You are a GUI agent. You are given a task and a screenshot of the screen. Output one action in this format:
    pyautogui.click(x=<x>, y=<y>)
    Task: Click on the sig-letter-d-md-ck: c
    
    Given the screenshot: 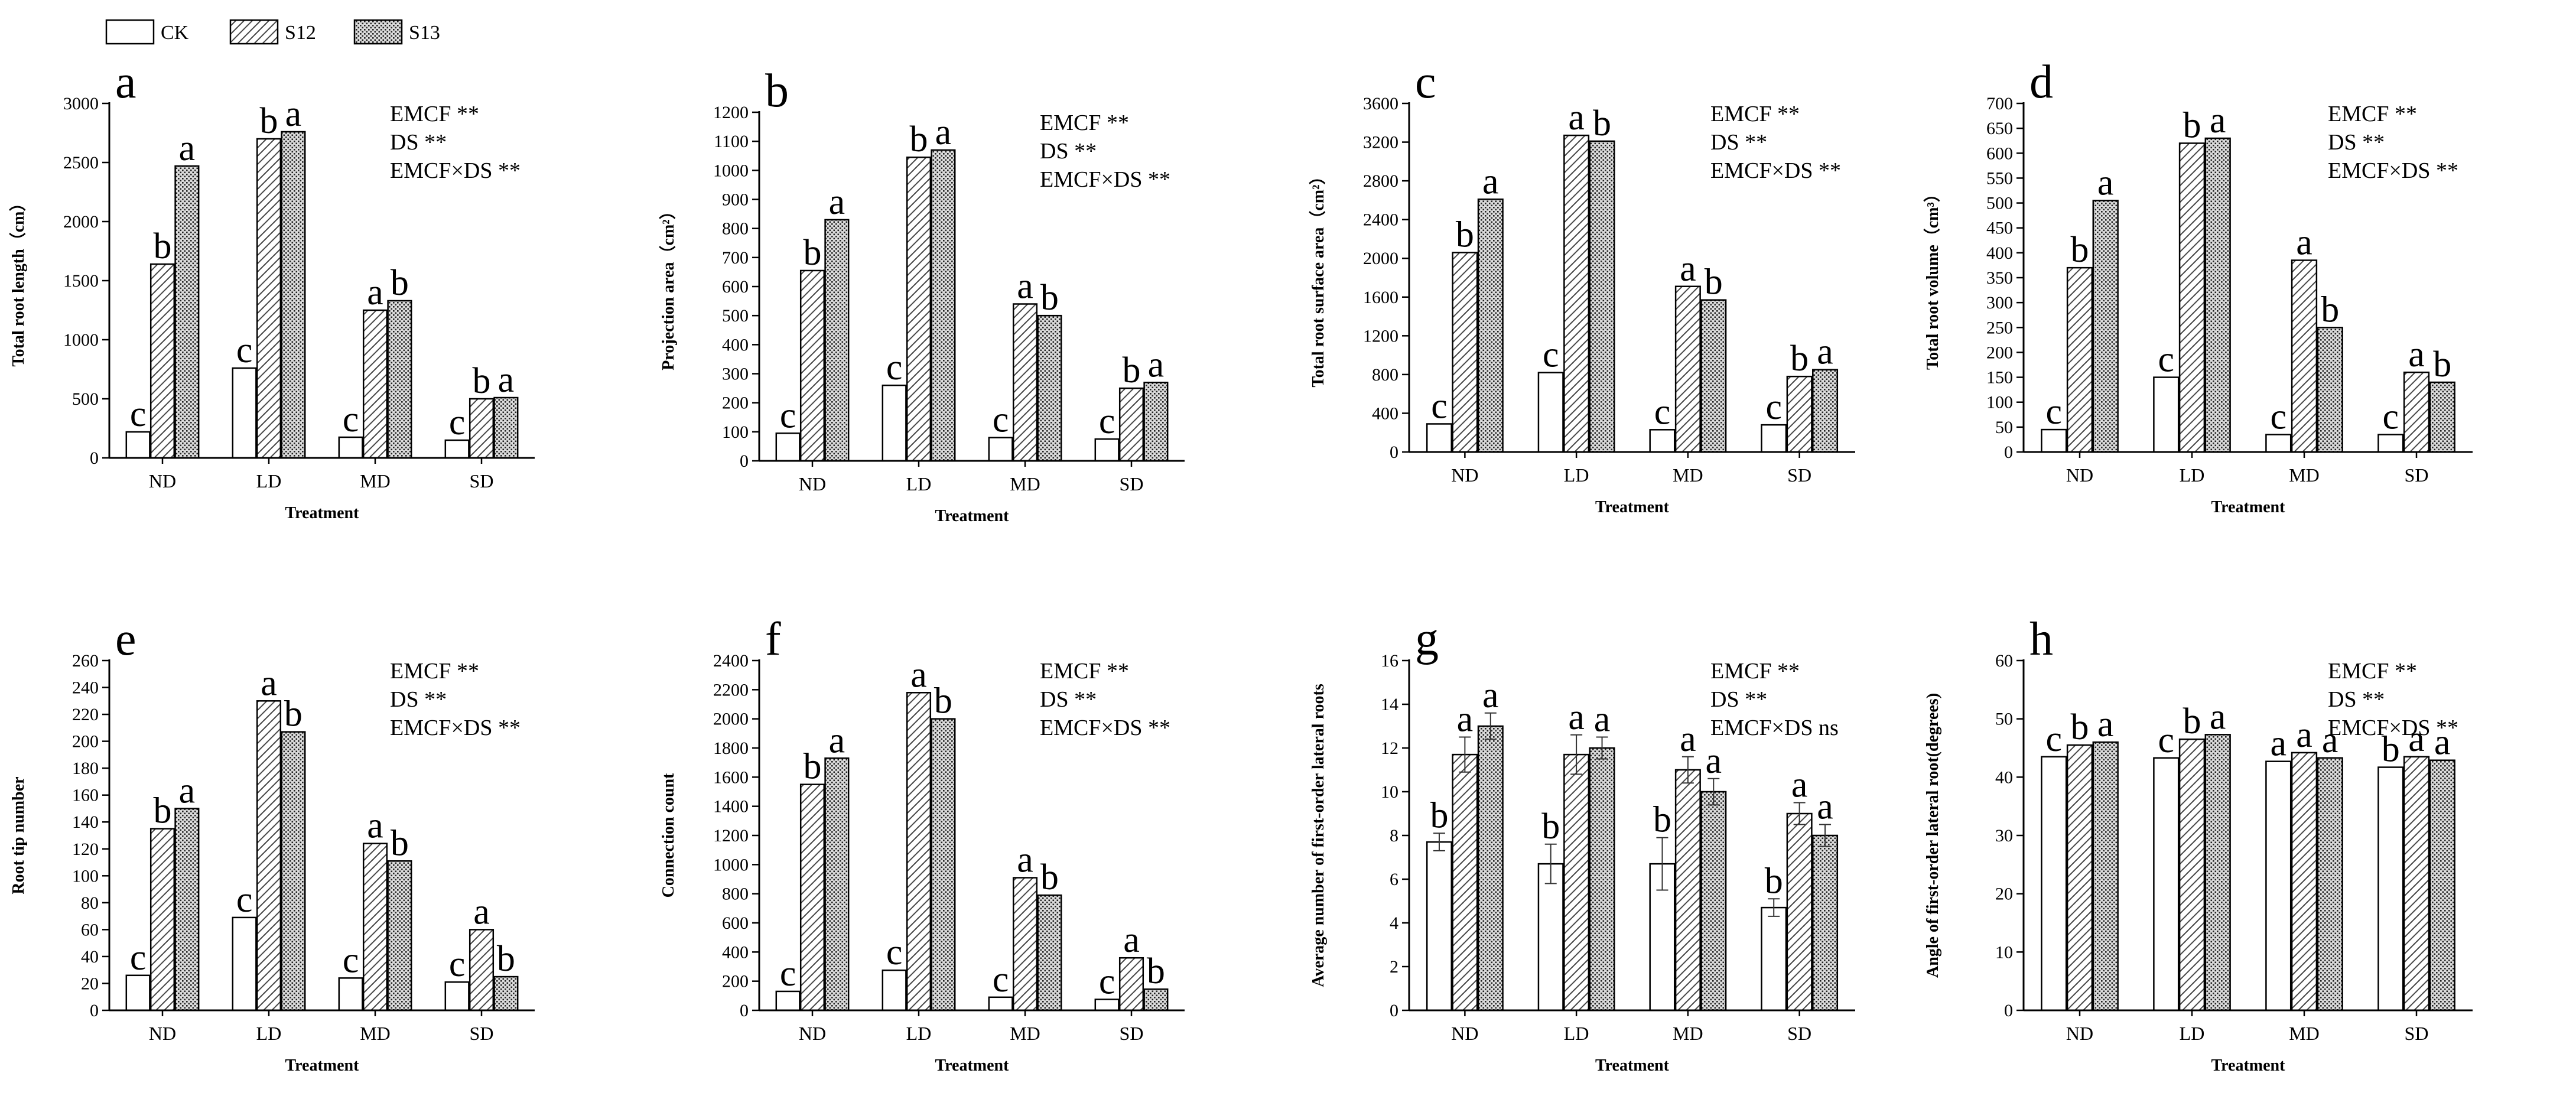 What is the action you would take?
    pyautogui.click(x=2279, y=417)
    